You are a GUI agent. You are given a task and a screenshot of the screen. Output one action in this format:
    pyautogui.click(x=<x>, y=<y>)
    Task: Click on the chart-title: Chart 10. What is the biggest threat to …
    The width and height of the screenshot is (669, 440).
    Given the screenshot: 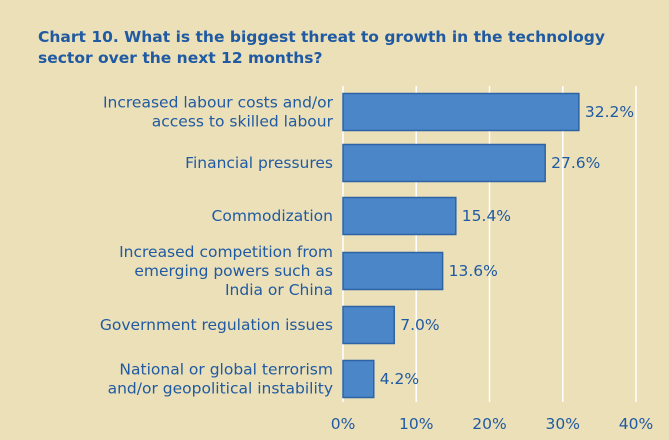 What is the action you would take?
    pyautogui.click(x=321, y=47)
    